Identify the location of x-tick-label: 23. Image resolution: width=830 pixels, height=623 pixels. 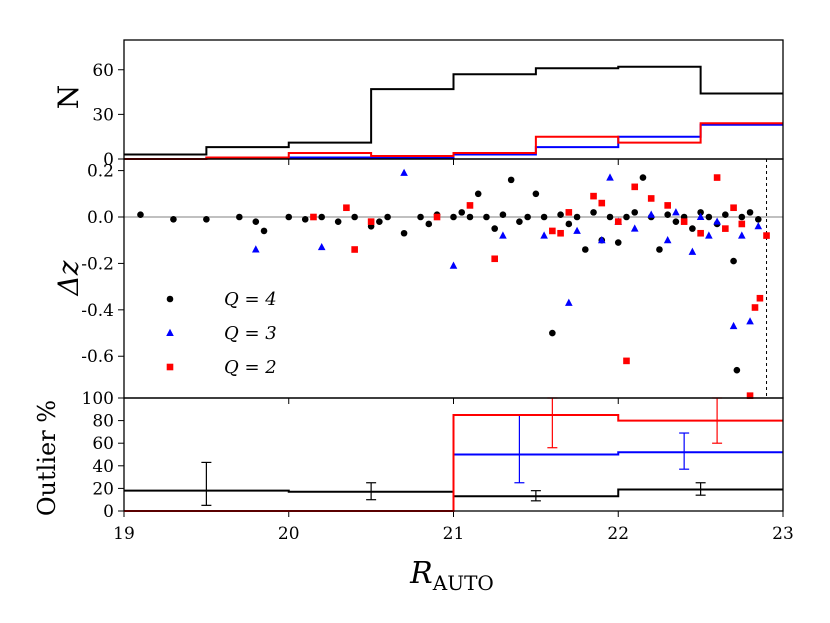
(783, 534).